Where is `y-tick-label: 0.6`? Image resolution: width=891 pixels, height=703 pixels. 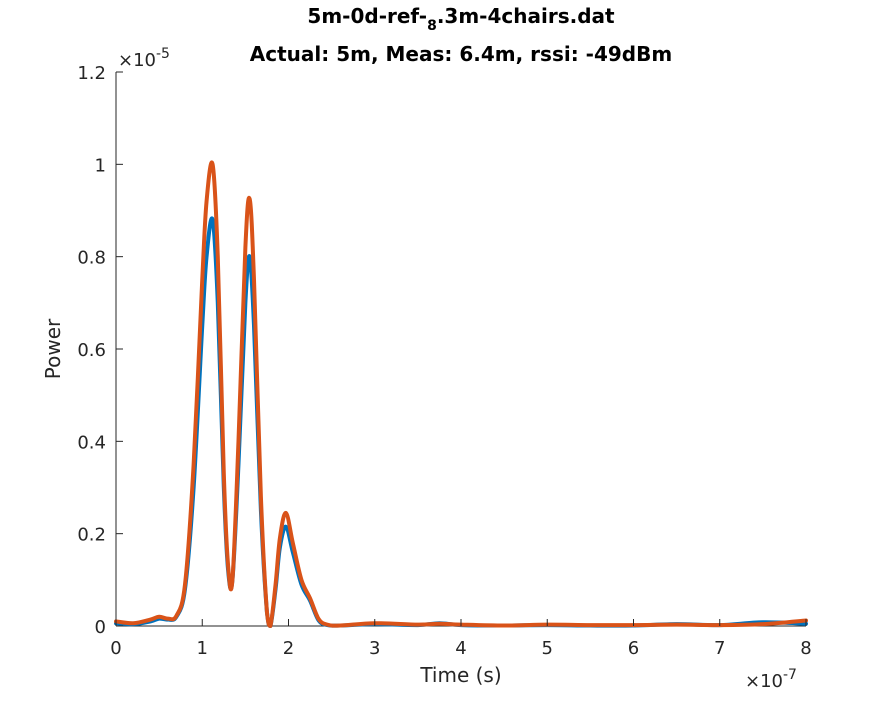 y-tick-label: 0.6 is located at coordinates (91, 350).